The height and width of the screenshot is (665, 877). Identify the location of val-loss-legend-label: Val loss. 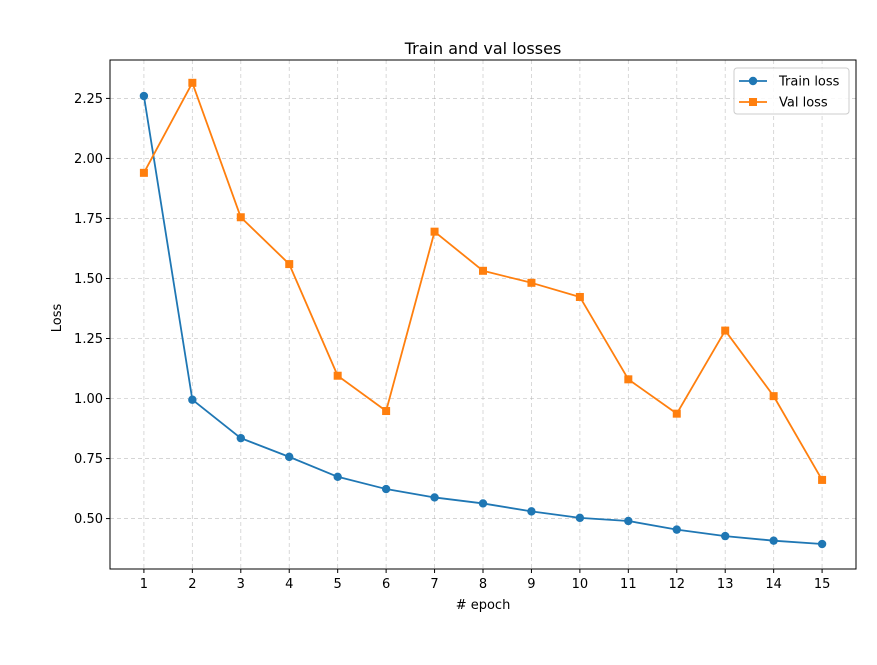
(803, 103).